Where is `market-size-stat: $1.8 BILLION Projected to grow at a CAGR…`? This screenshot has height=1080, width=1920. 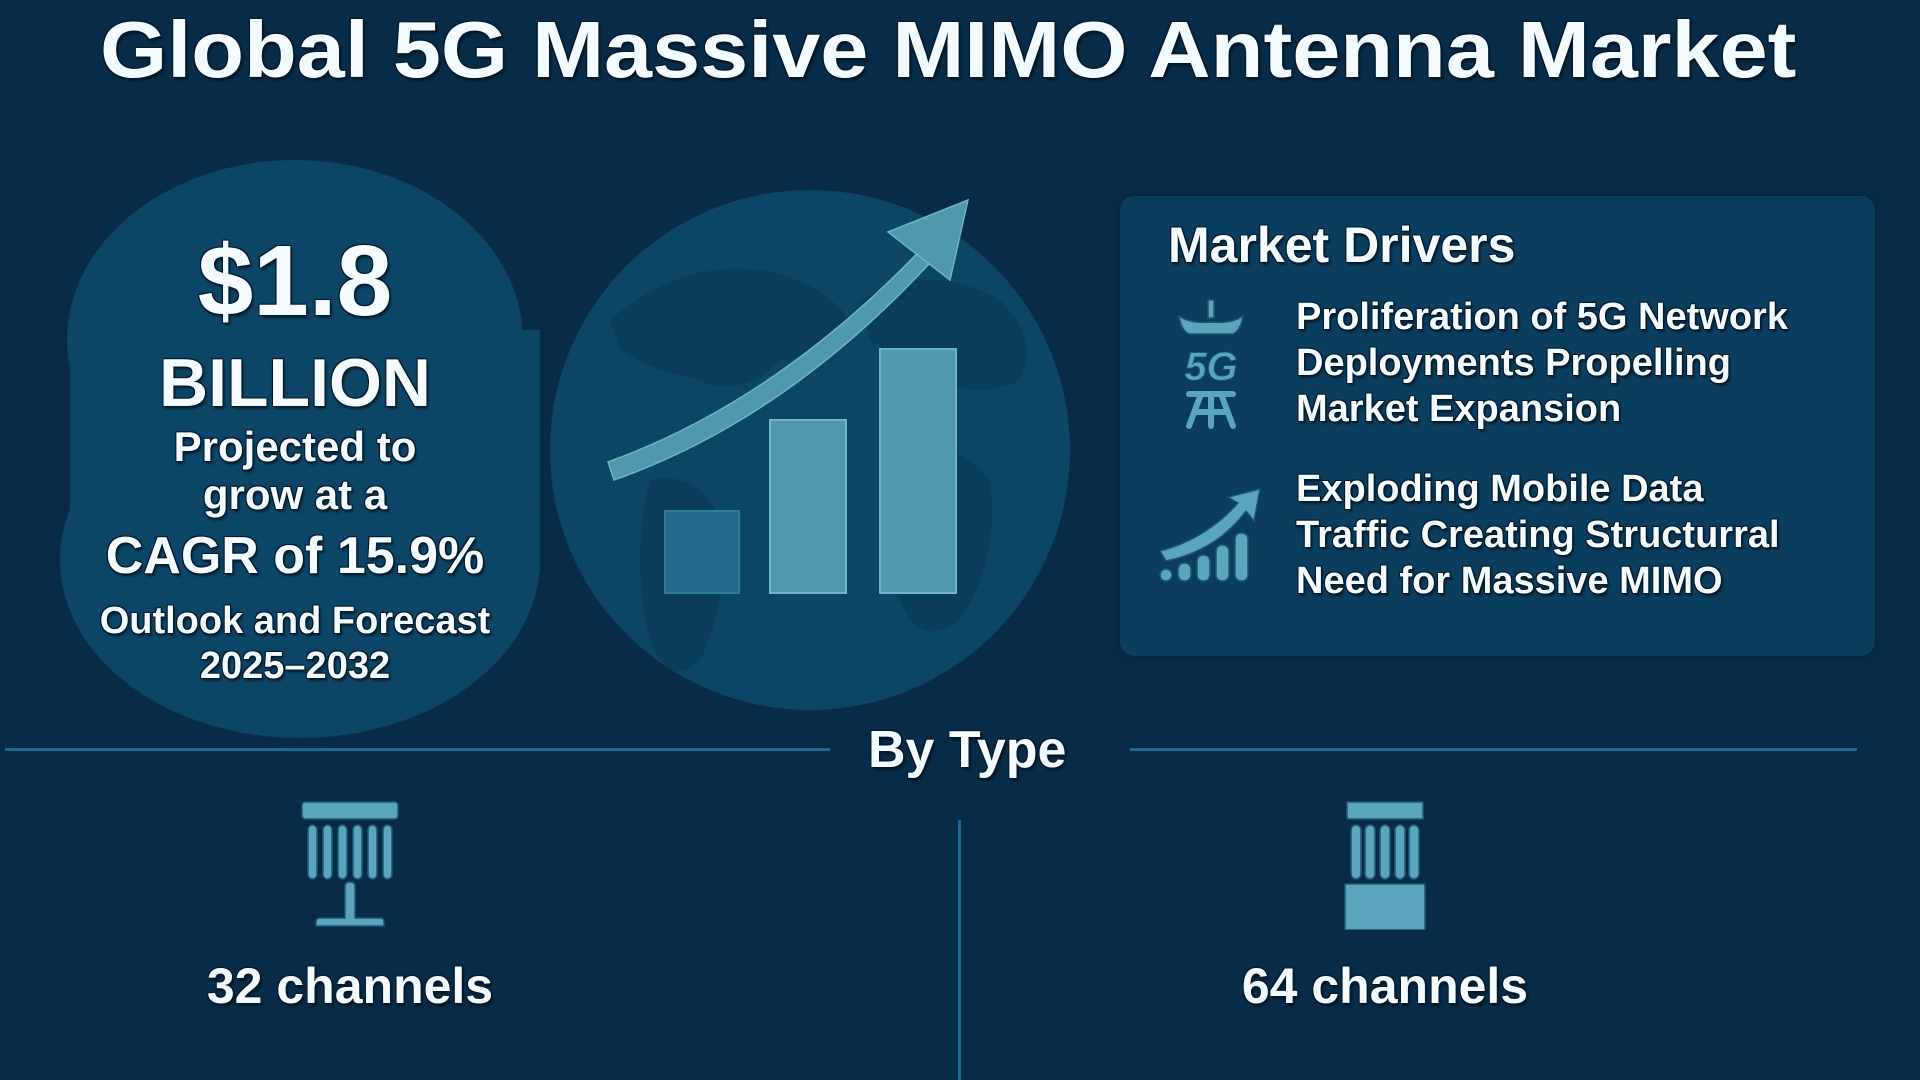 market-size-stat: $1.8 BILLION Projected to grow at a CAGR… is located at coordinates (295, 457).